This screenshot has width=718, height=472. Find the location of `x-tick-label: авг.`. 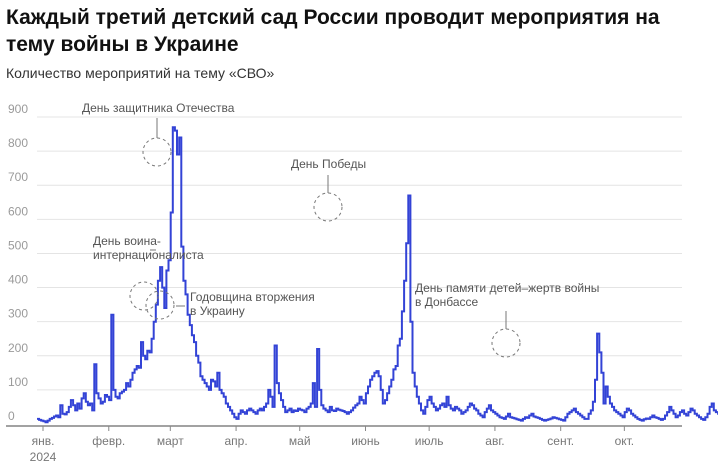

x-tick-label: авг. is located at coordinates (494, 441).